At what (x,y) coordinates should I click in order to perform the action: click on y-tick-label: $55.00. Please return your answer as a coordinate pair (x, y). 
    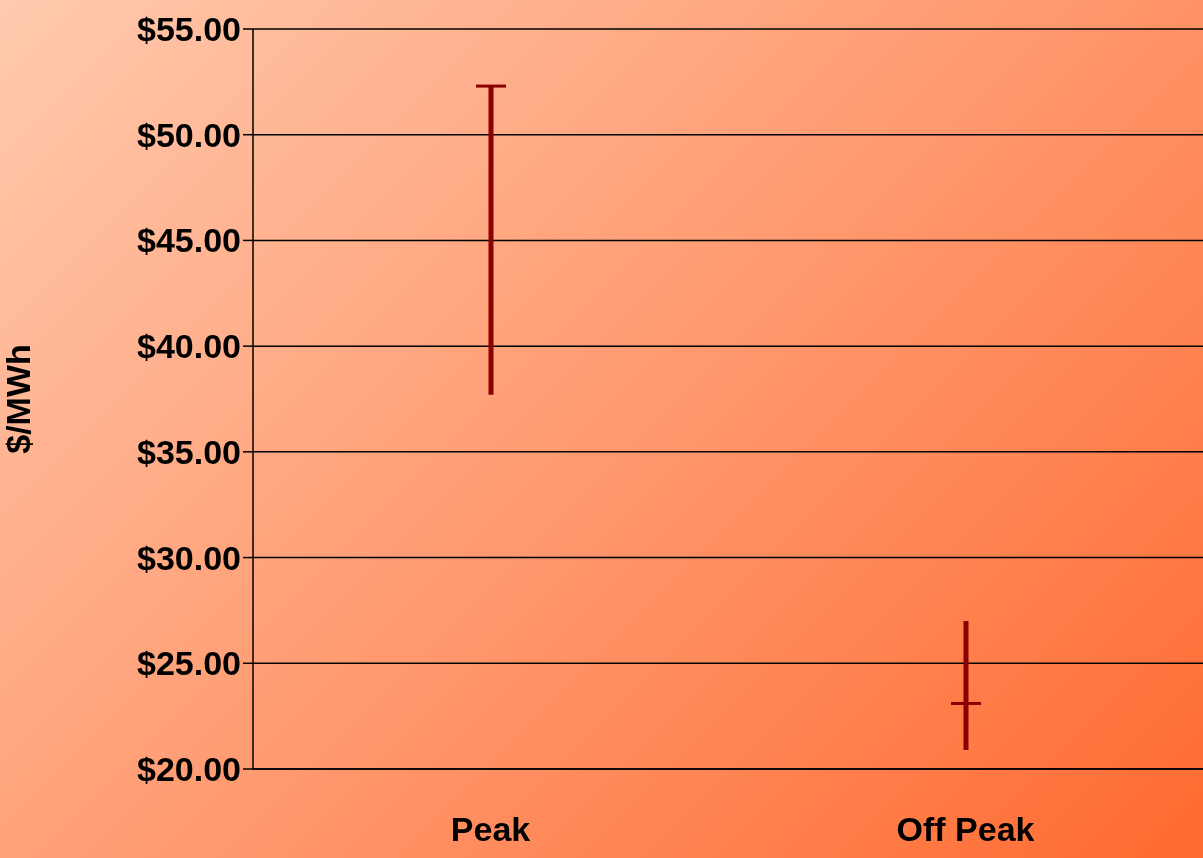
    Looking at the image, I should click on (189, 29).